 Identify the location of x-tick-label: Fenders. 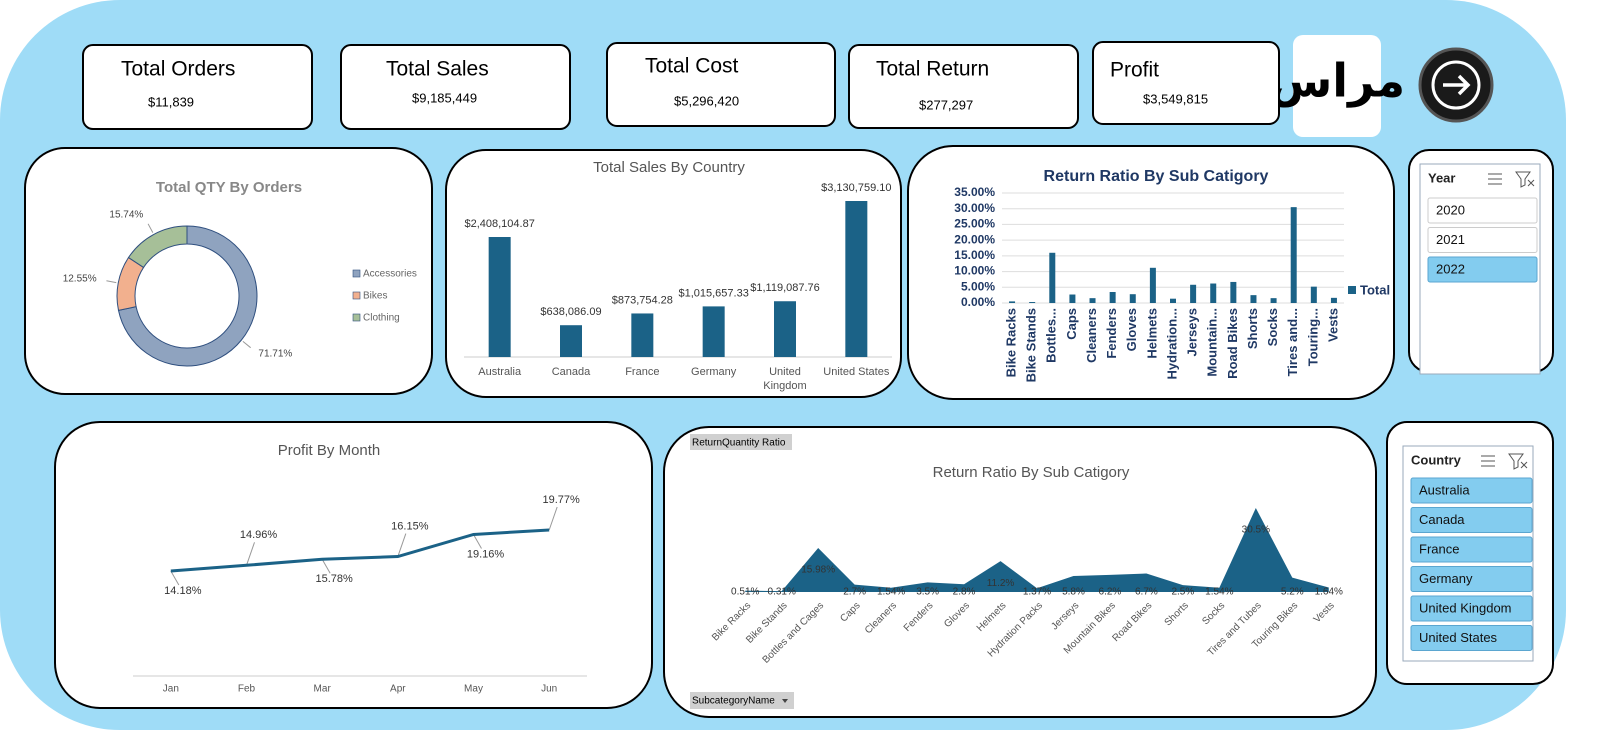
(1111, 333).